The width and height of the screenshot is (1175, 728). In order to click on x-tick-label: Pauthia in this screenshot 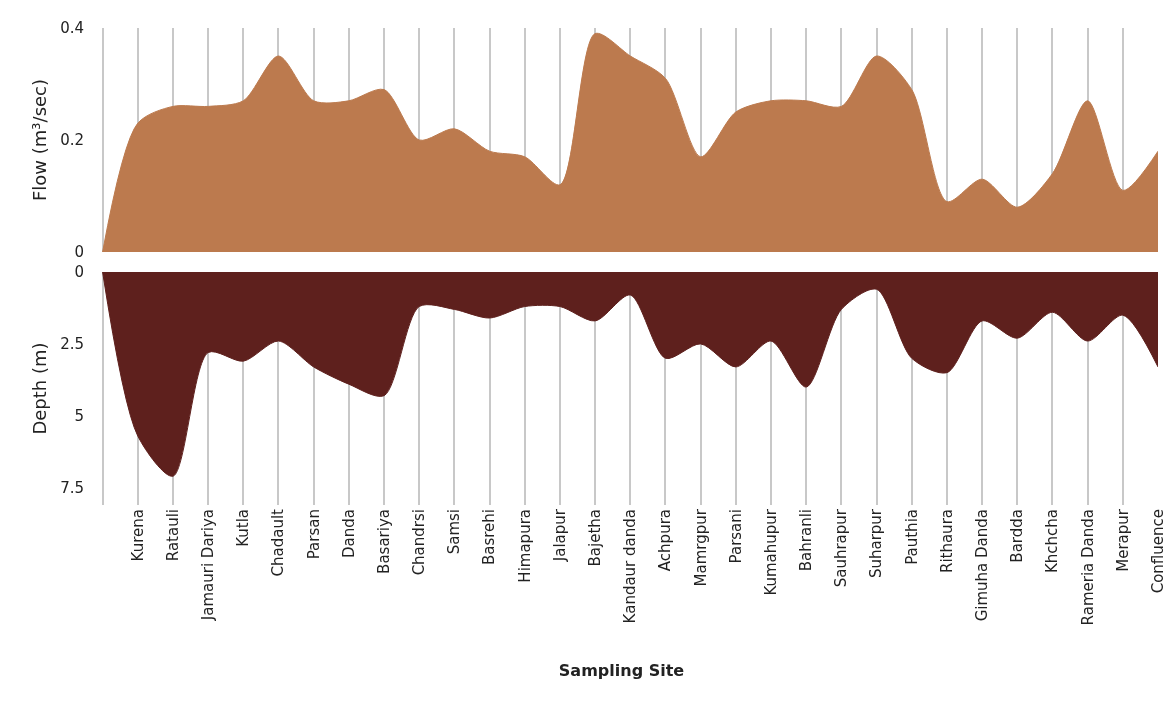, I will do `click(911, 537)`.